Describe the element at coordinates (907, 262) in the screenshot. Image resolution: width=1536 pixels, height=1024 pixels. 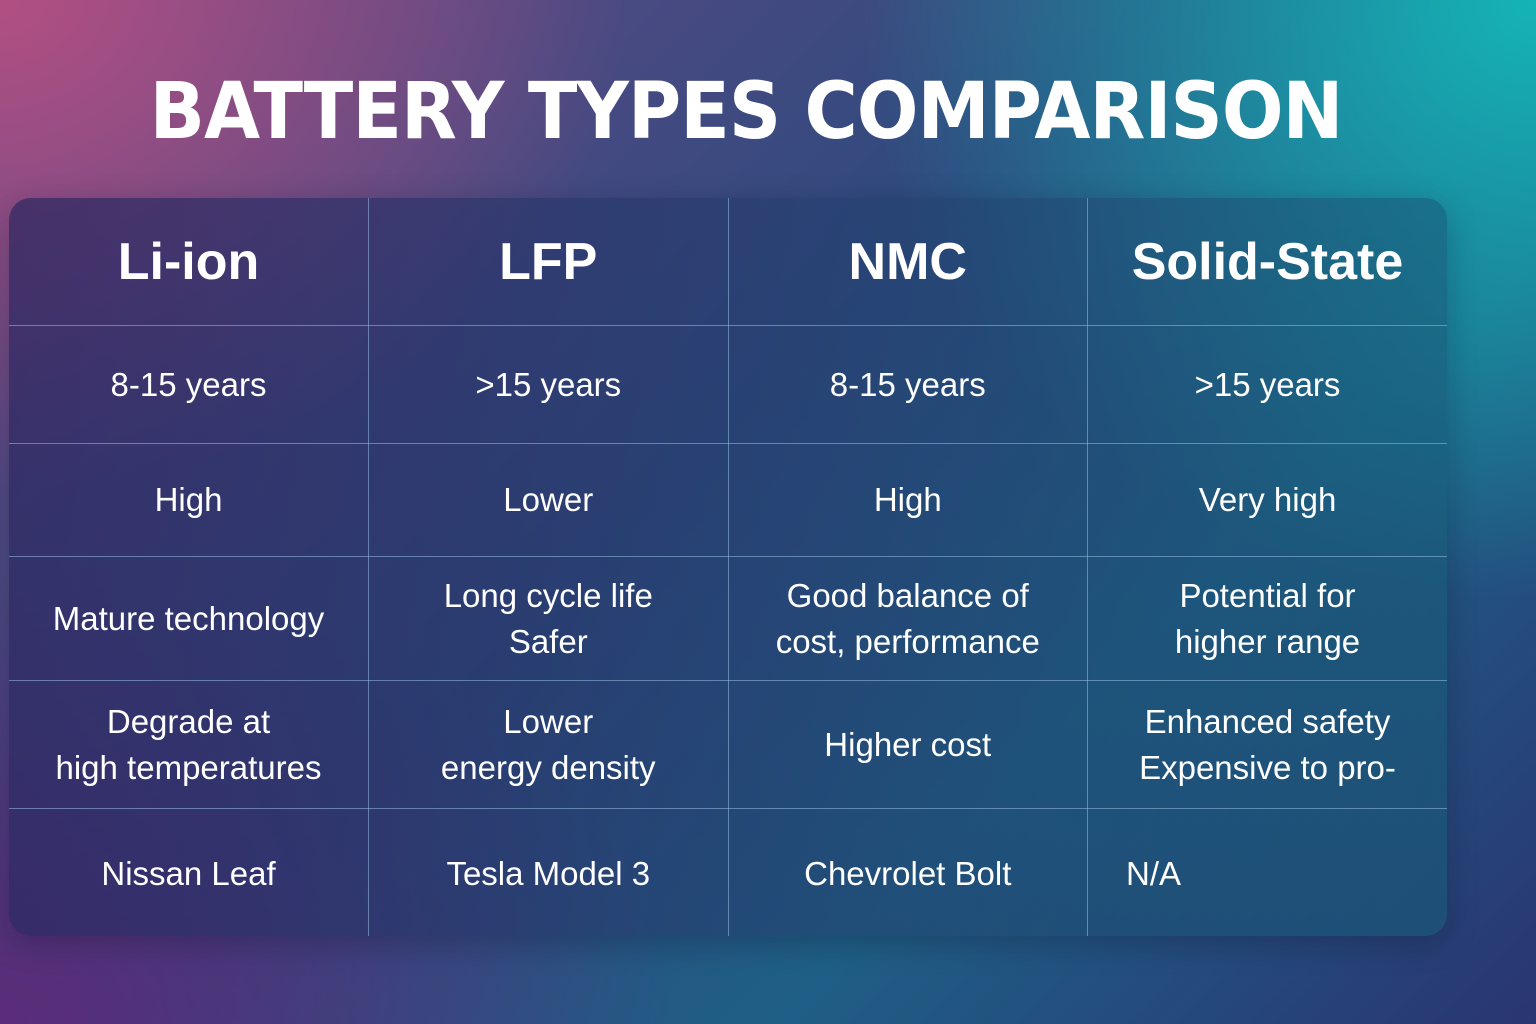
I see `column-header-nmc: NMC` at that location.